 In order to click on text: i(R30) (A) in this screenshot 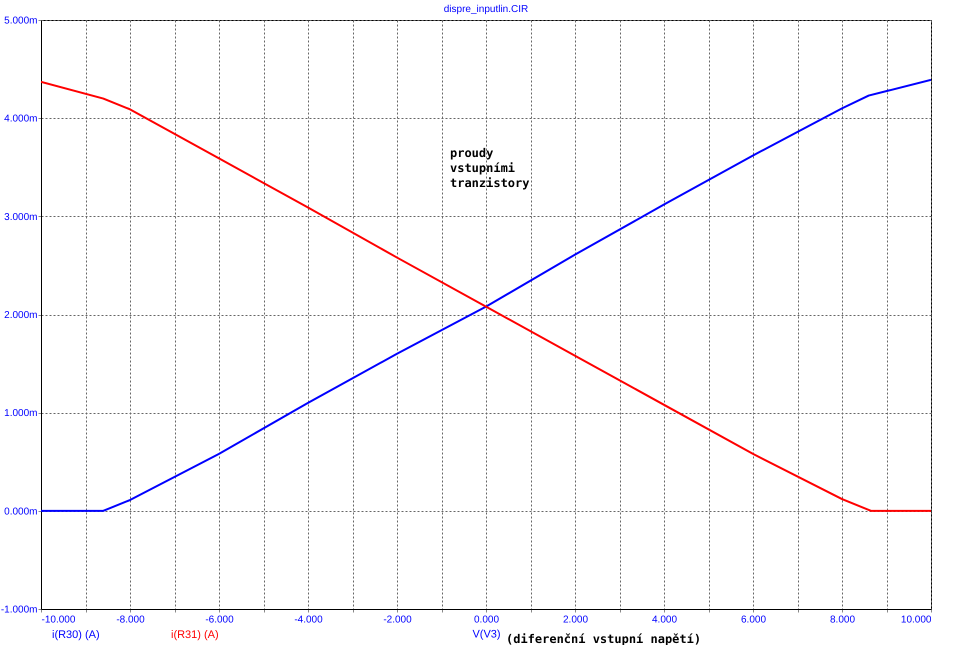, I will do `click(76, 634)`.